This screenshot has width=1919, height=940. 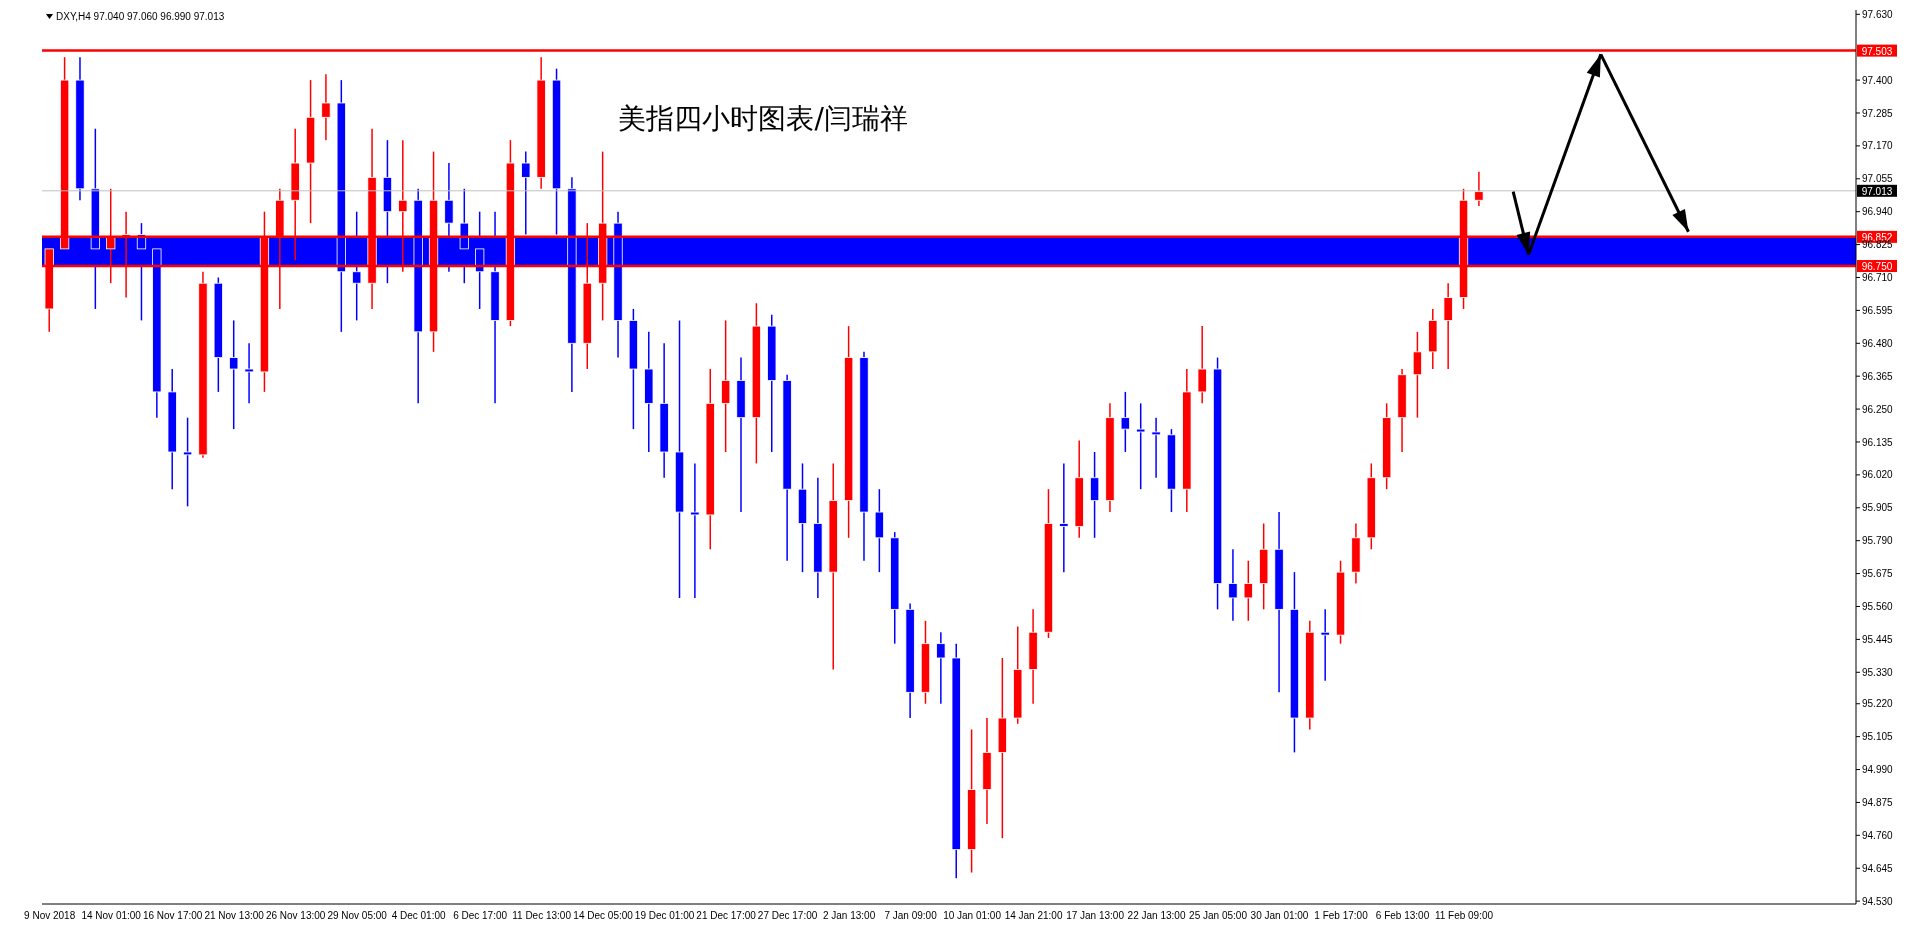 What do you see at coordinates (1878, 113) in the screenshot?
I see `y-tick-label: 97.285` at bounding box center [1878, 113].